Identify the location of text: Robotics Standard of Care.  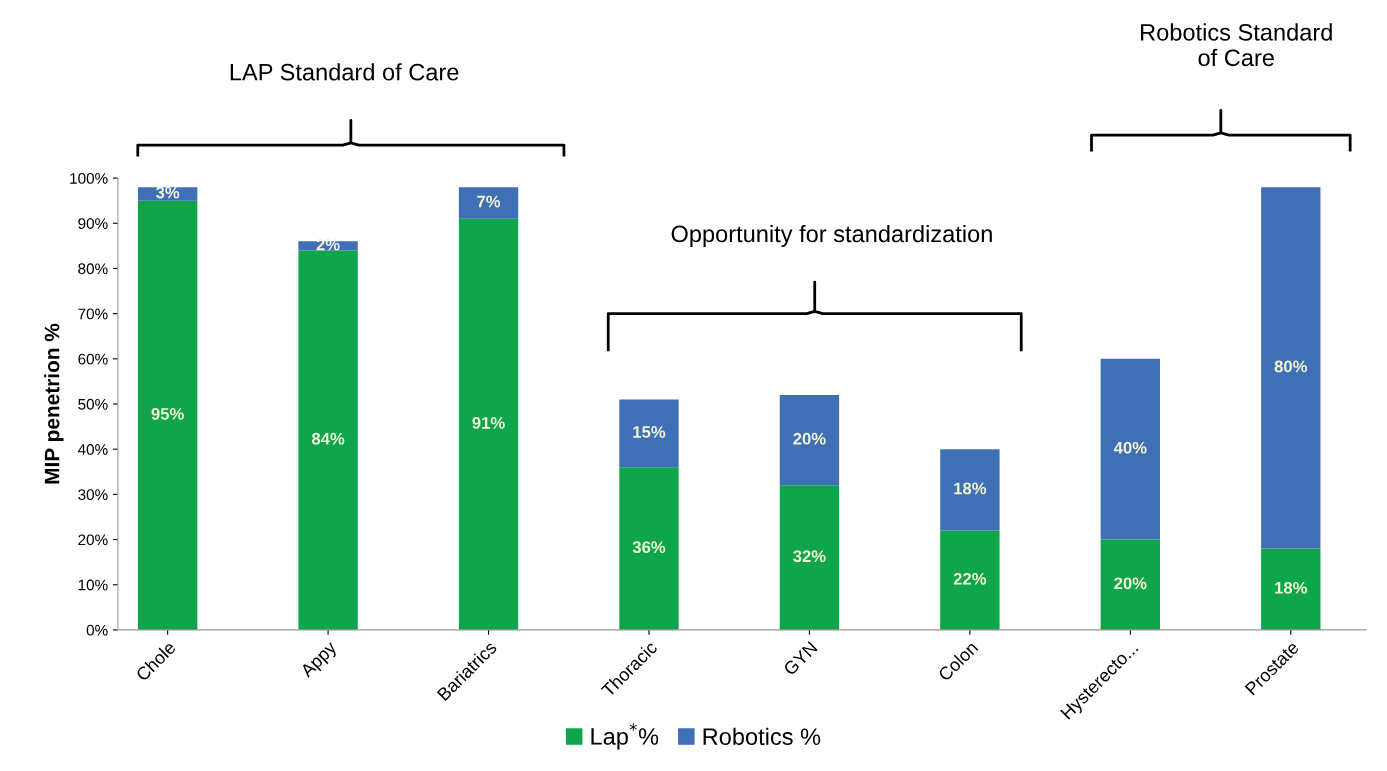
(1236, 45).